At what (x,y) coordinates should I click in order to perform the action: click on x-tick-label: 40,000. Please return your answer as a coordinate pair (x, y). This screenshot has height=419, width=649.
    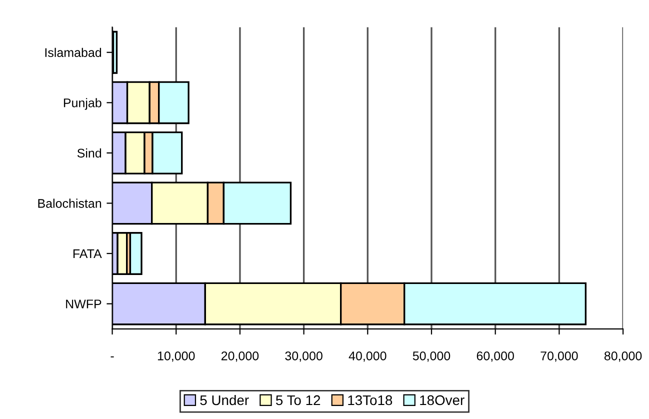
    Looking at the image, I should click on (367, 356).